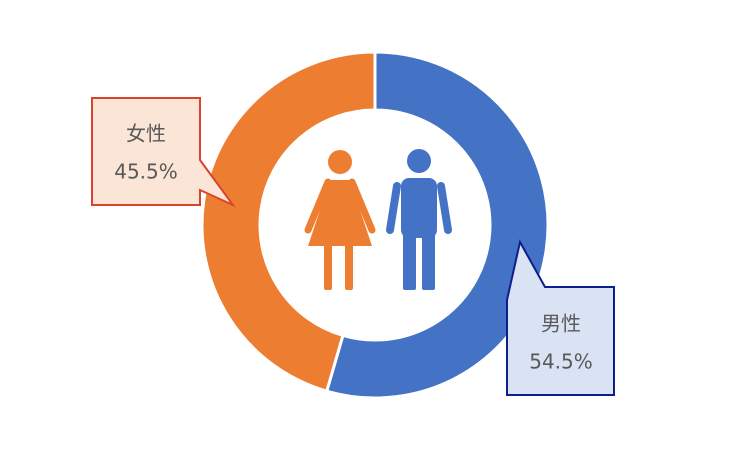 This screenshot has width=750, height=450. Describe the element at coordinates (146, 134) in the screenshot. I see `category-label: 女性` at that location.